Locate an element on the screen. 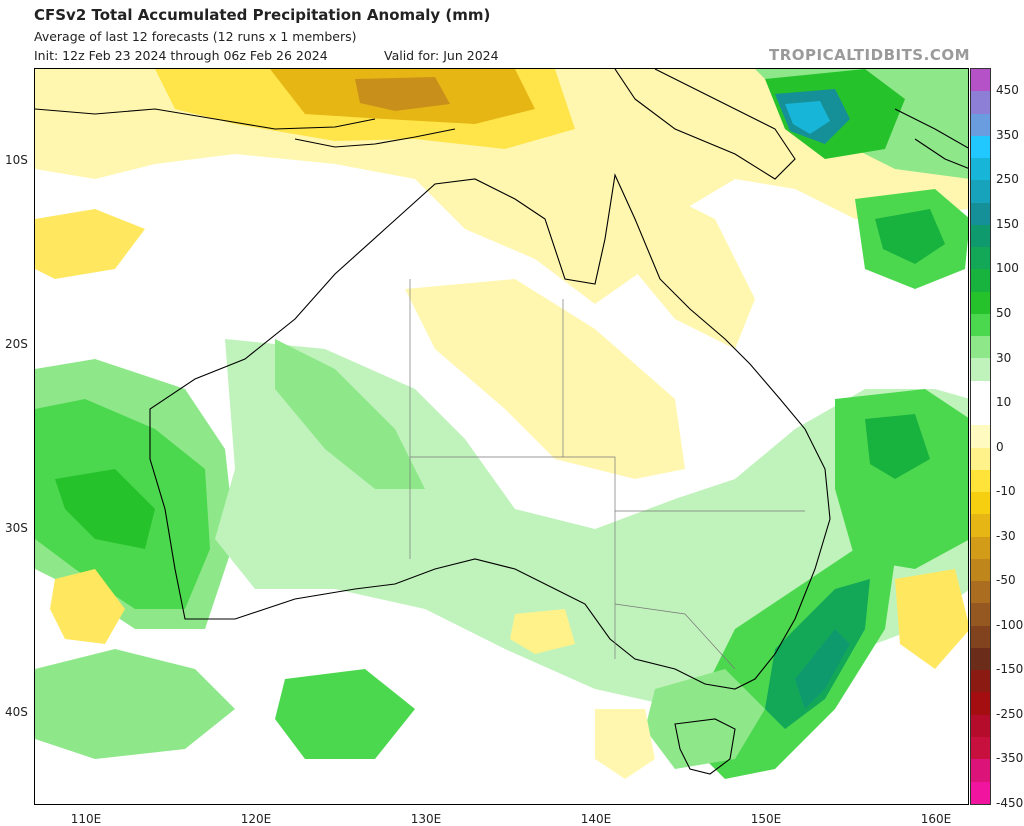 Image resolution: width=1024 pixels, height=826 pixels. colorbar-label: -10 is located at coordinates (1006, 491).